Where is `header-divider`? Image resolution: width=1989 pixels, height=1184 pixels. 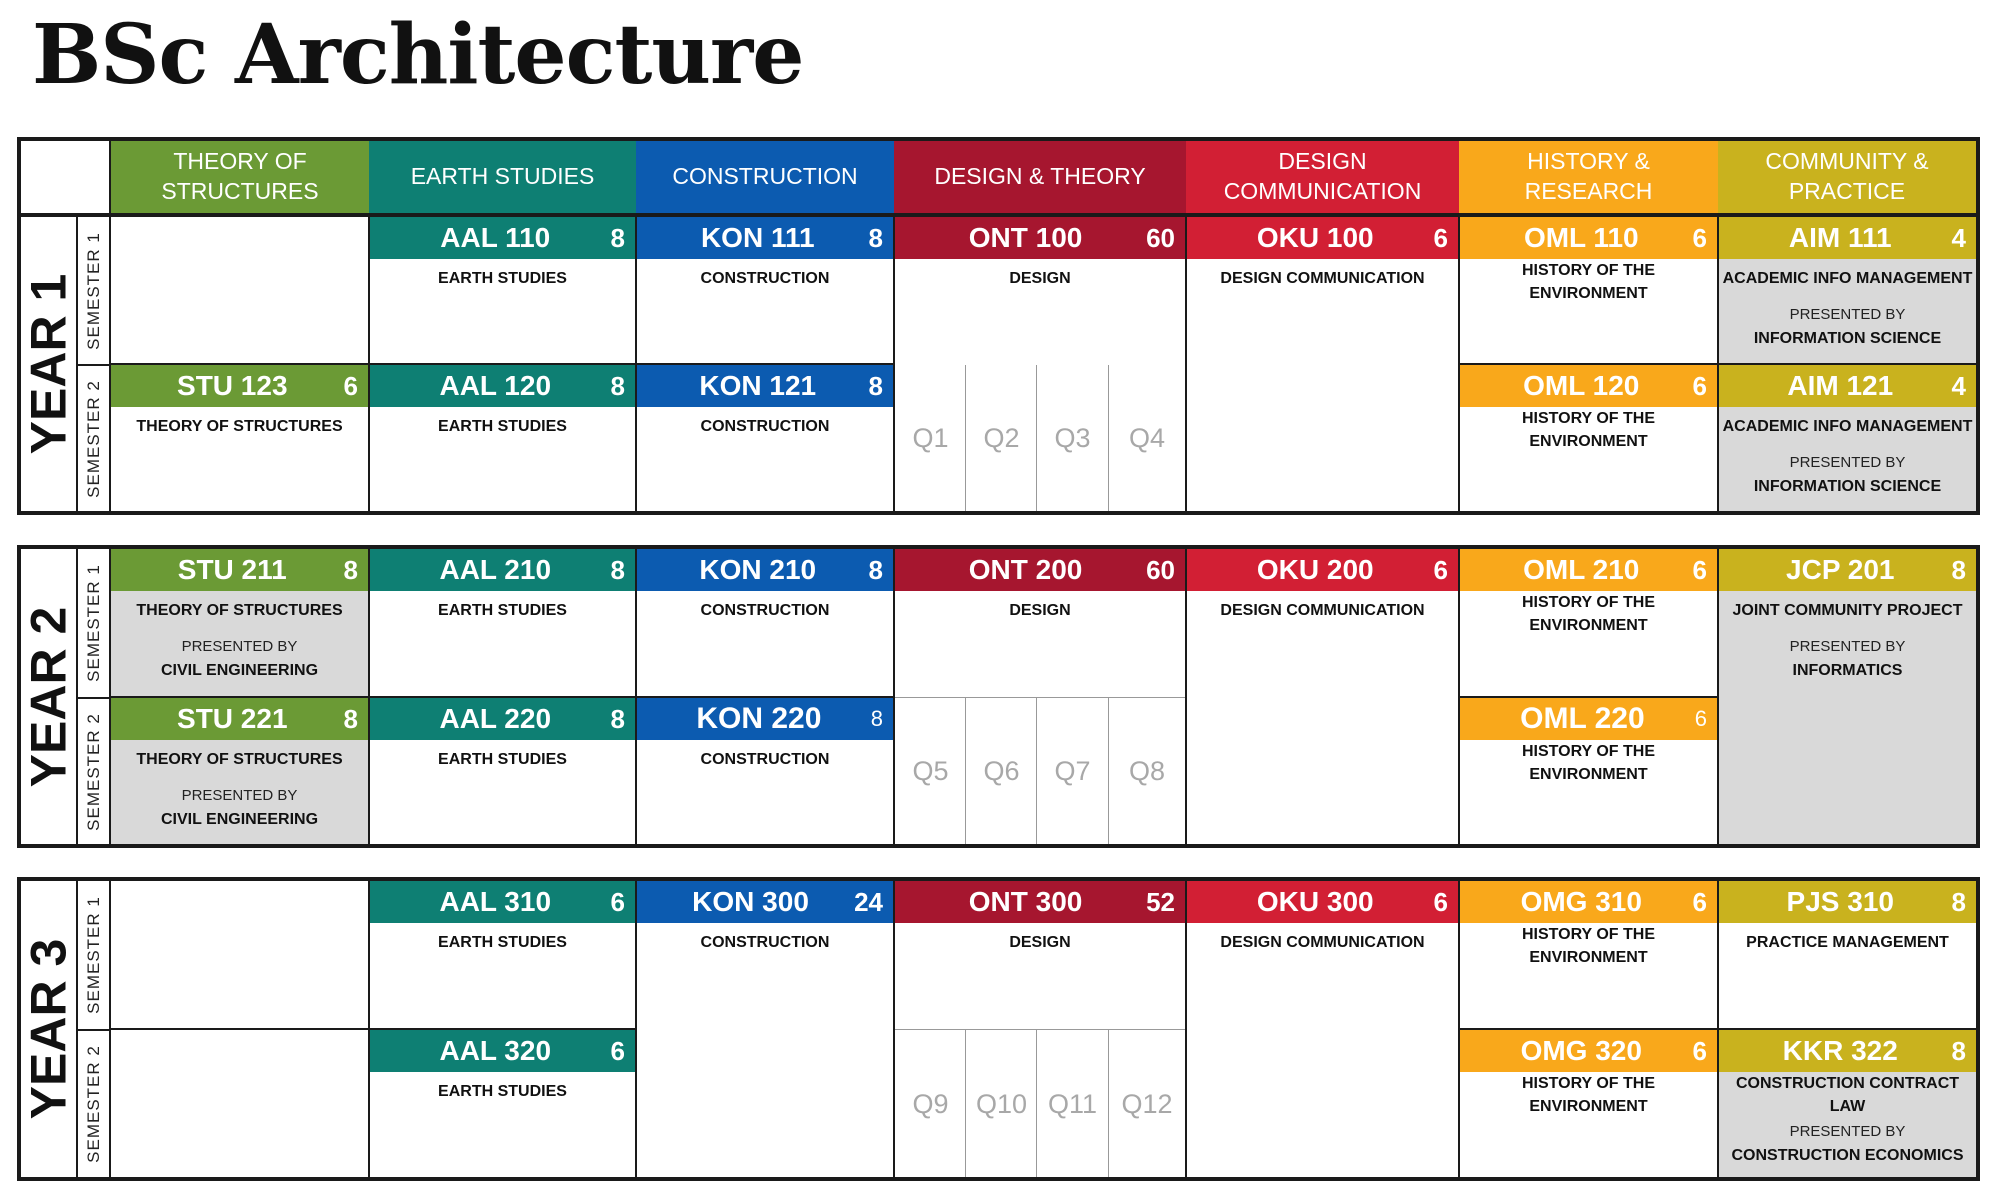
header-divider is located at coordinates (110, 177).